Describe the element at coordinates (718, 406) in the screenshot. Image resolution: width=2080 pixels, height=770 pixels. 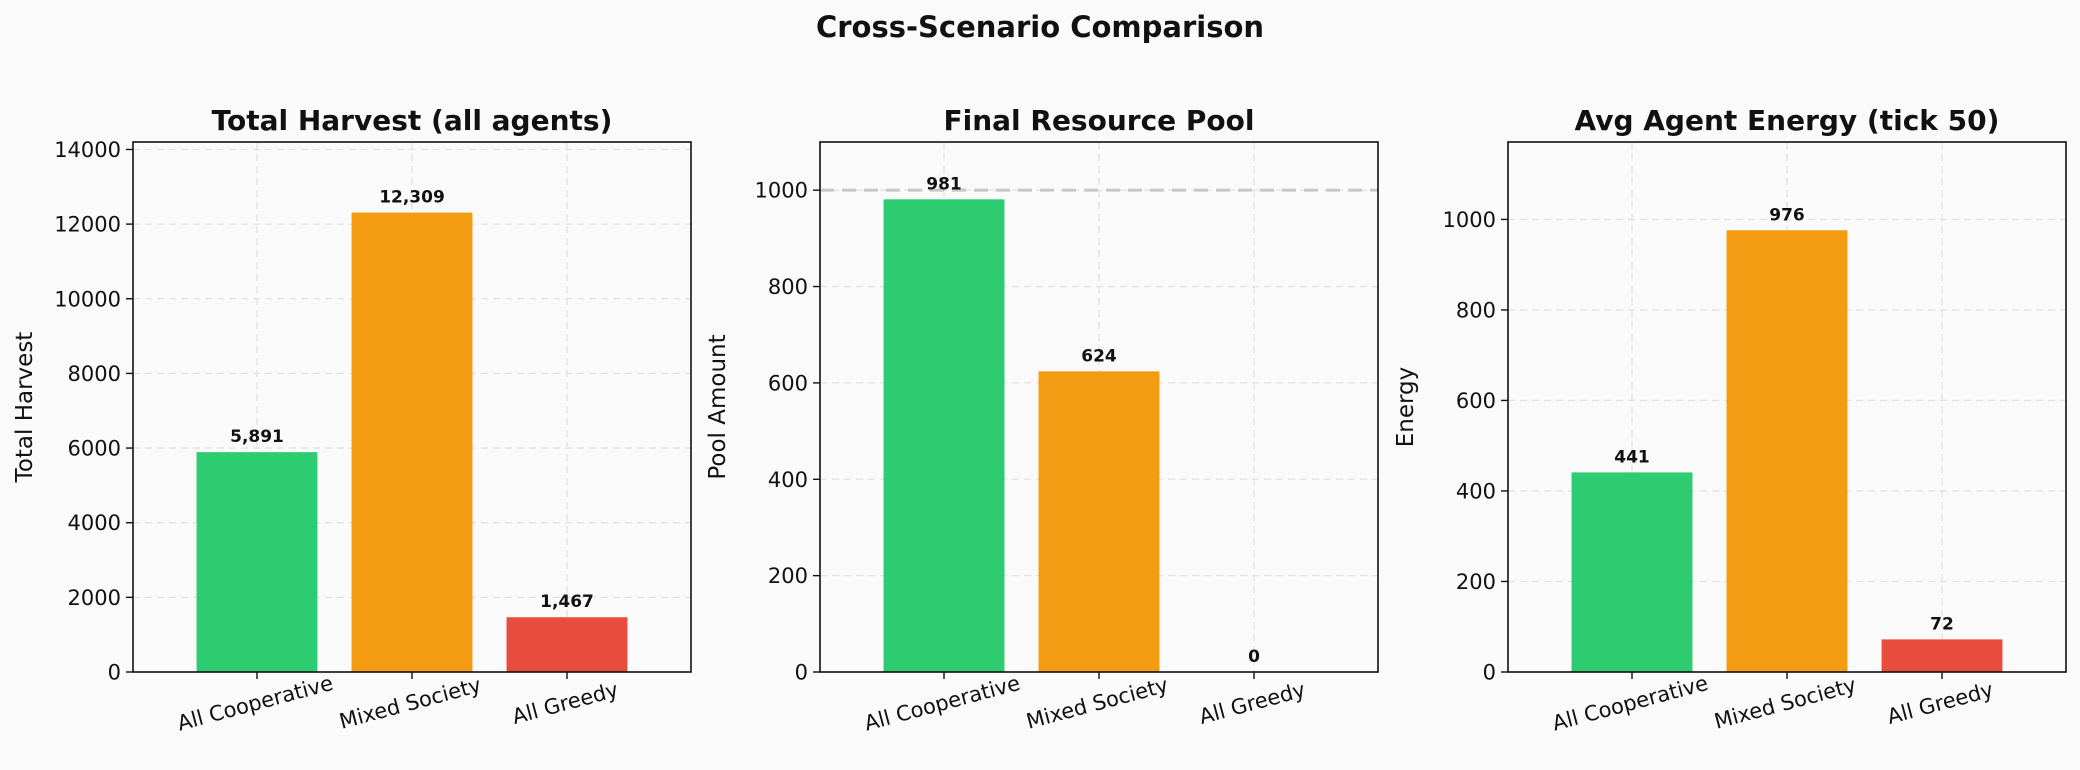
I see `y-axis-label: Pool Amount` at that location.